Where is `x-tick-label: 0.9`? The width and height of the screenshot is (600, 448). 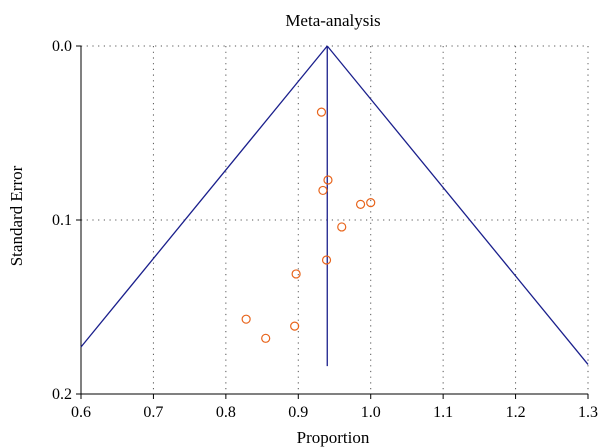 x-tick-label: 0.9 is located at coordinates (298, 412).